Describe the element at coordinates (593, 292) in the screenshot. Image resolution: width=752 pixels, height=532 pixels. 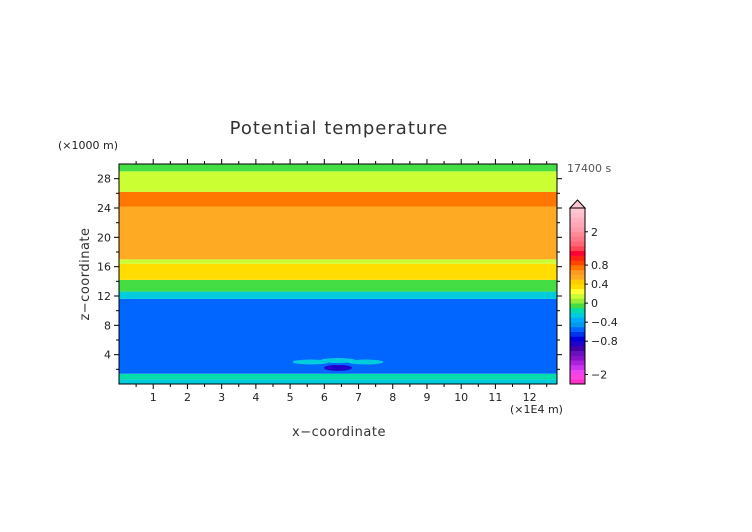
I see `colorbar: −2 −0.8 −0.4 0 0.4 0.8 2` at that location.